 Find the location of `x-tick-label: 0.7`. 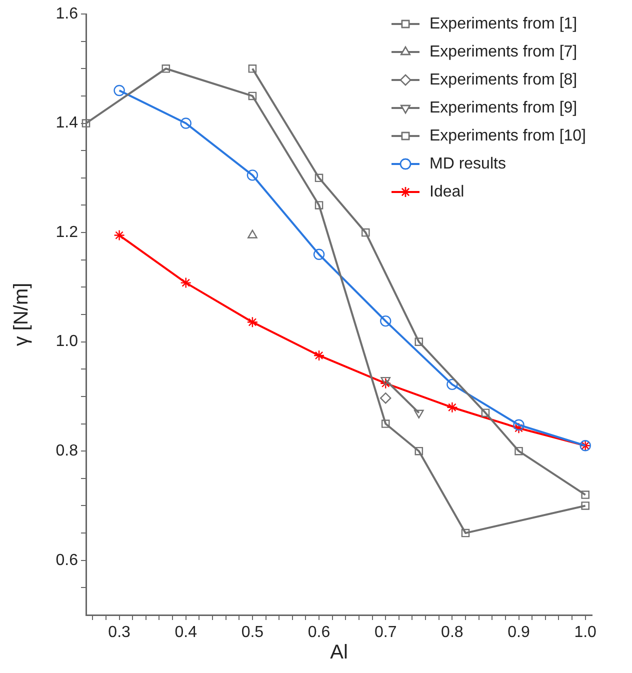

x-tick-label: 0.7 is located at coordinates (385, 633).